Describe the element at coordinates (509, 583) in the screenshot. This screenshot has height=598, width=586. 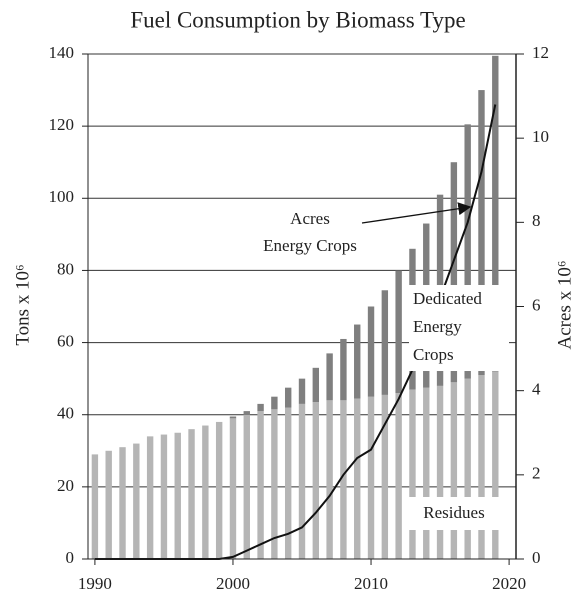
I see `x-tick-label: 2020` at that location.